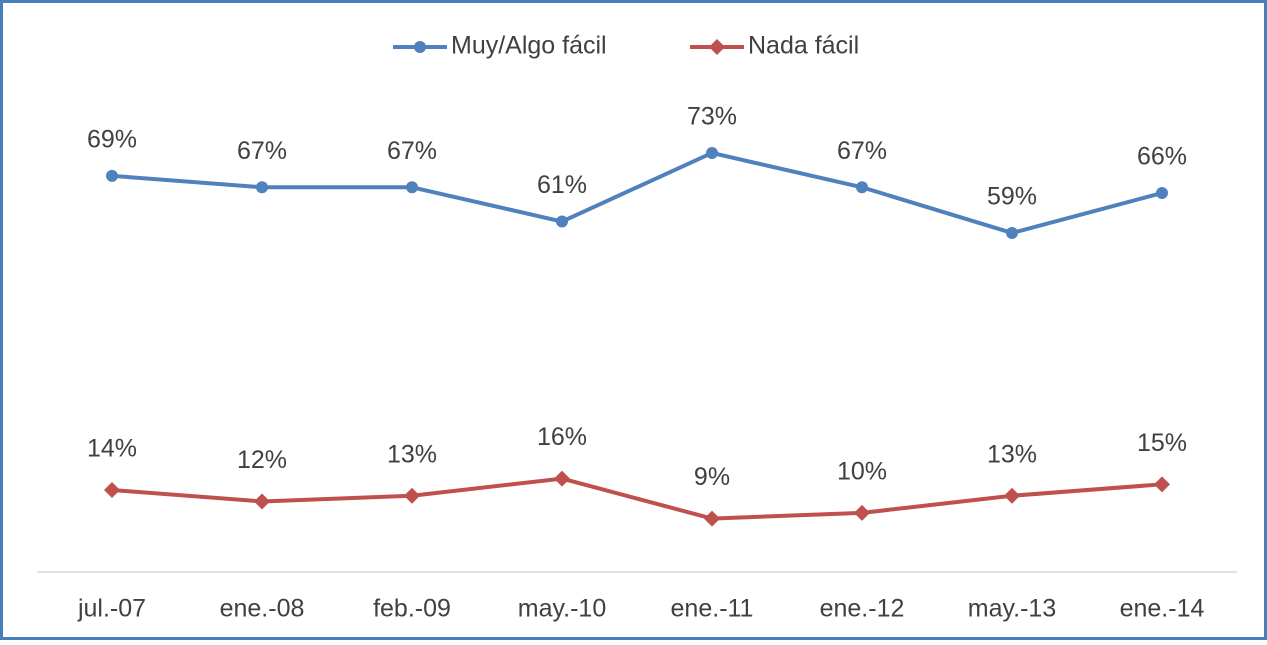 Image resolution: width=1267 pixels, height=645 pixels. What do you see at coordinates (112, 139) in the screenshot?
I see `data-label: 69%` at bounding box center [112, 139].